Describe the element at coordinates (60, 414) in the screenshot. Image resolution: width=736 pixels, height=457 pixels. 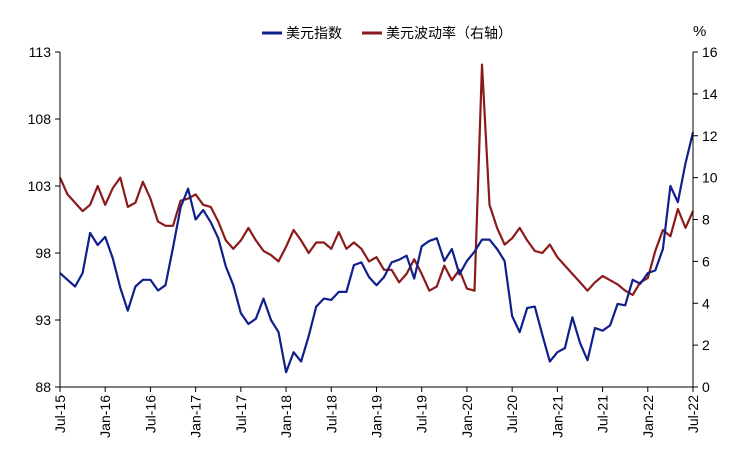
I see `x-tick-label: Jul-15` at that location.